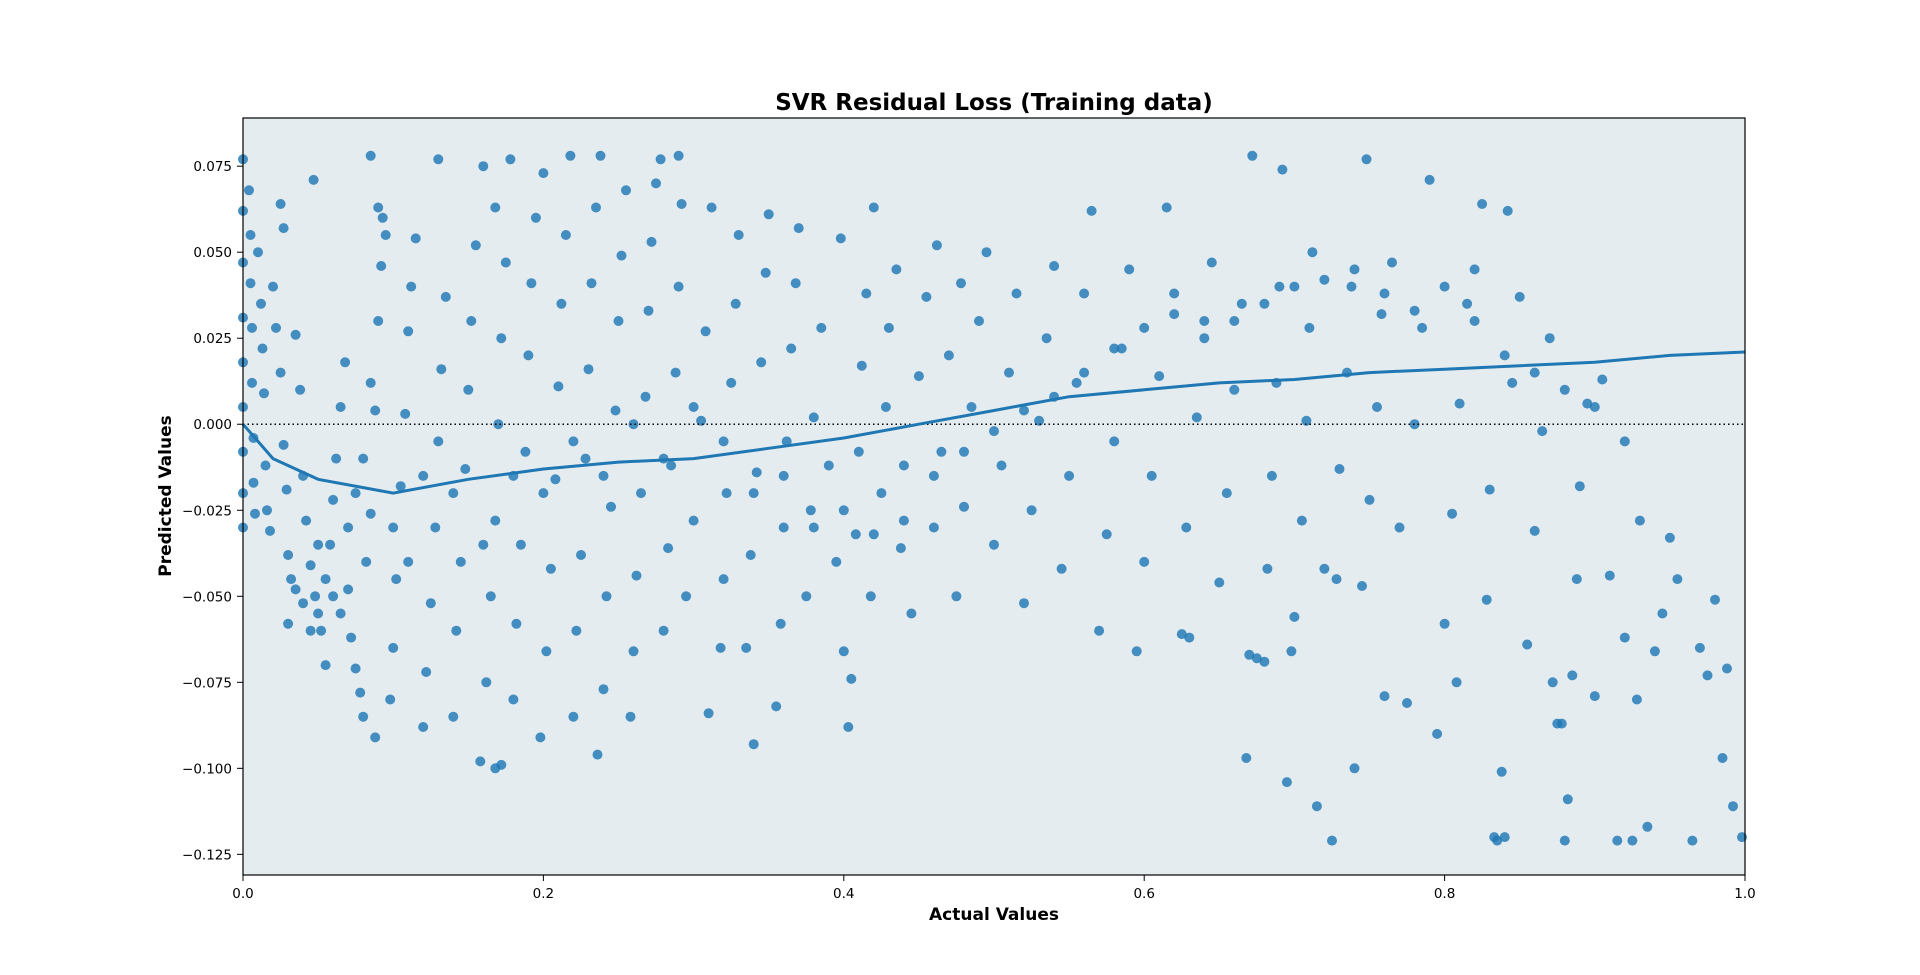 The width and height of the screenshot is (1920, 975). Describe the element at coordinates (994, 103) in the screenshot. I see `chart-title: SVR Residual Loss (Training data)` at that location.